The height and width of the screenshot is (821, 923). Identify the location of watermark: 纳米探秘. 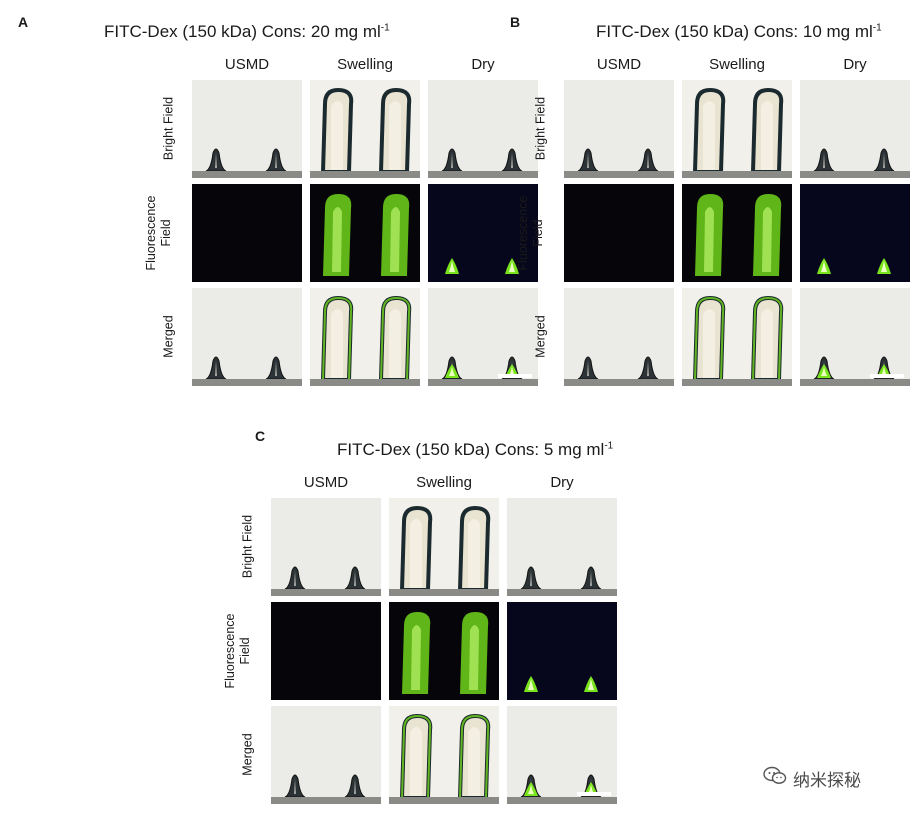
(812, 778).